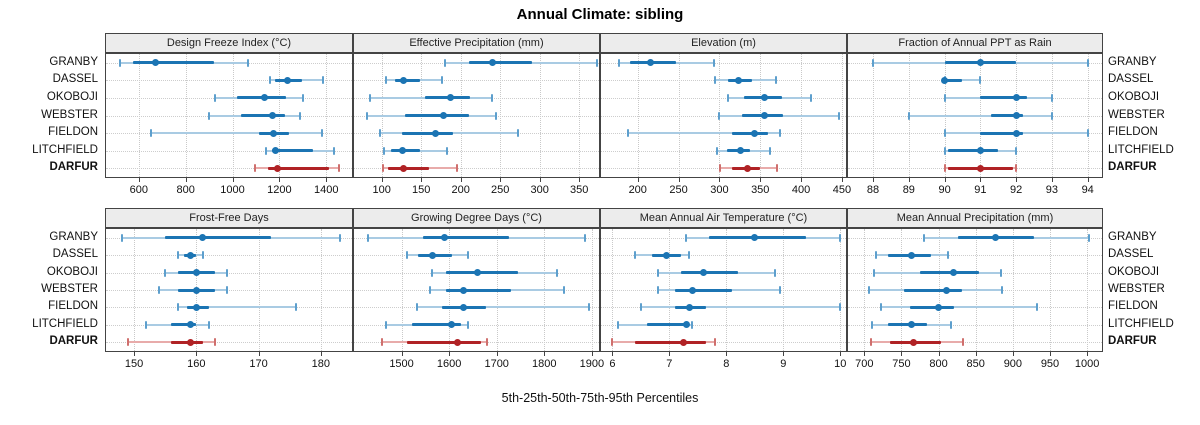  I want to click on axis-tick-label: 200, so click(637, 190).